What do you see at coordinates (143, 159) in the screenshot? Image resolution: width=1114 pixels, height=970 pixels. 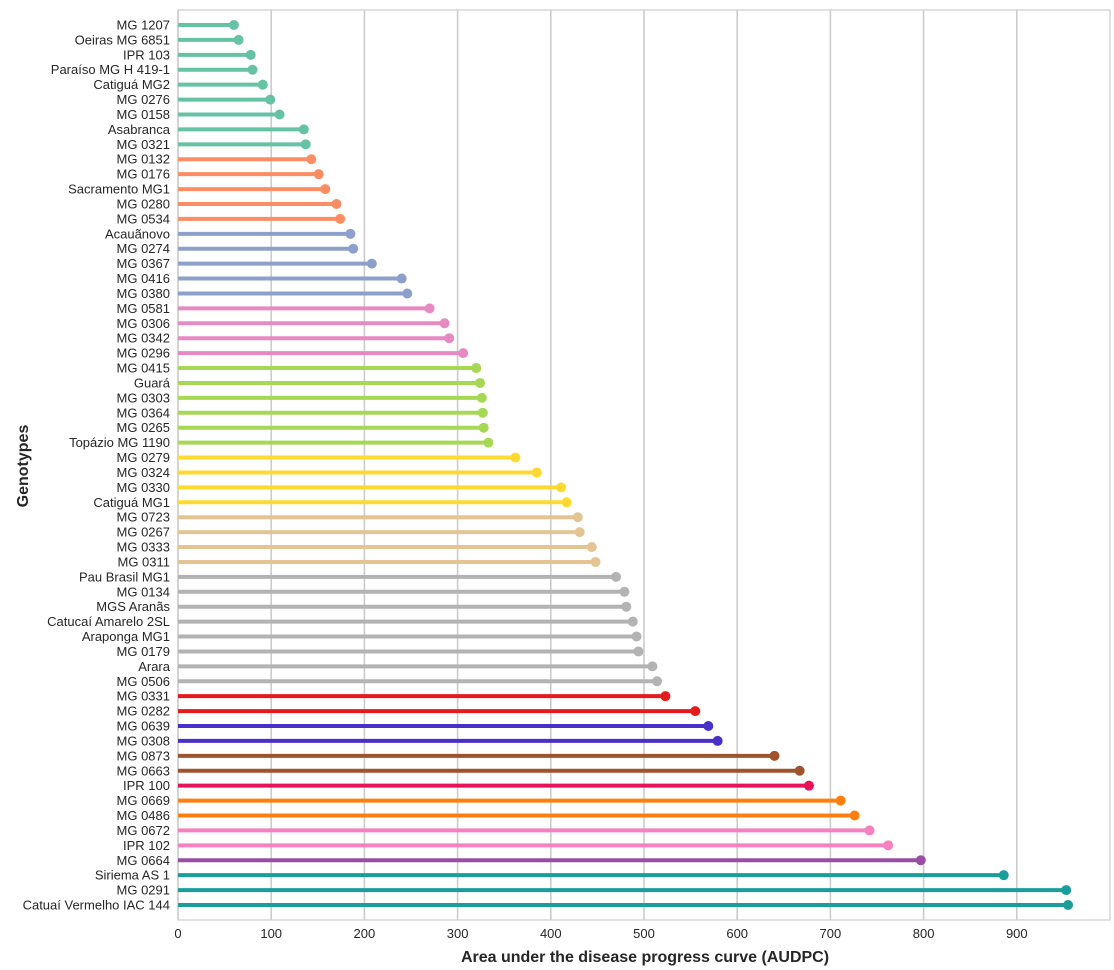 I see `y-tick-label: MG 0132` at bounding box center [143, 159].